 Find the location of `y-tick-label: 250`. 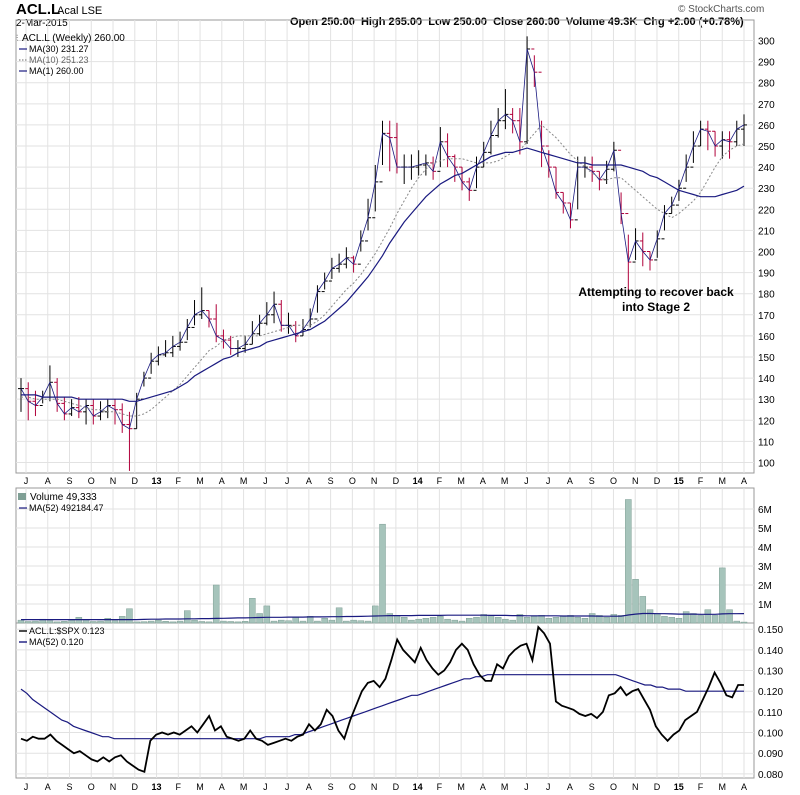

y-tick-label: 250 is located at coordinates (766, 147).